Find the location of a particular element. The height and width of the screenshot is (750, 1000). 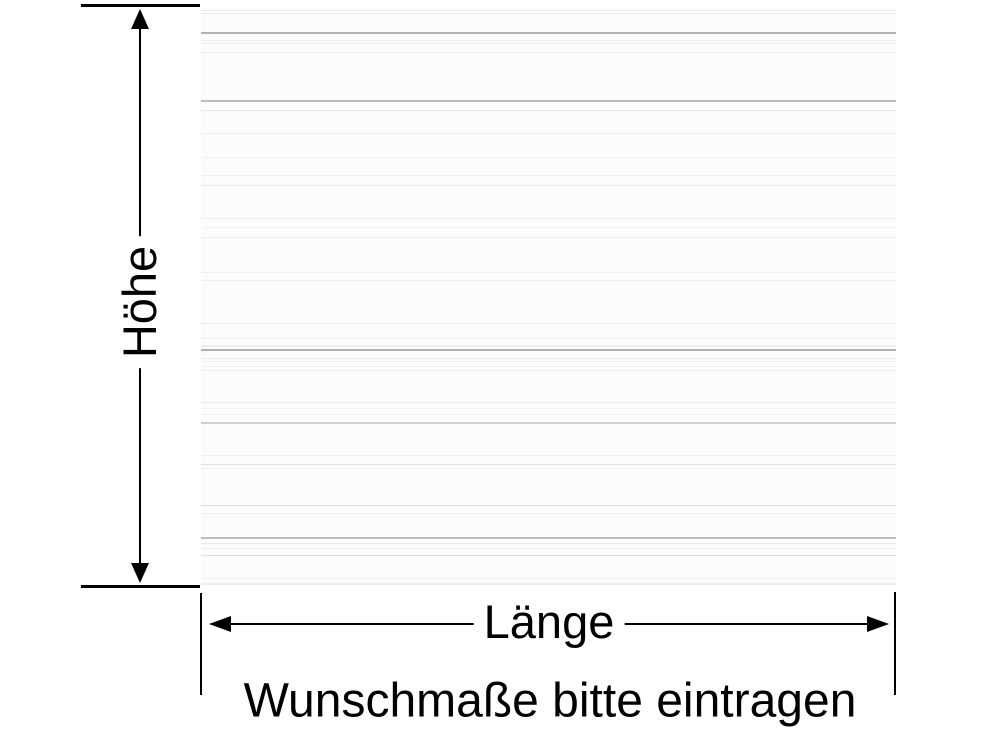

length-left-tick is located at coordinates (201, 644).